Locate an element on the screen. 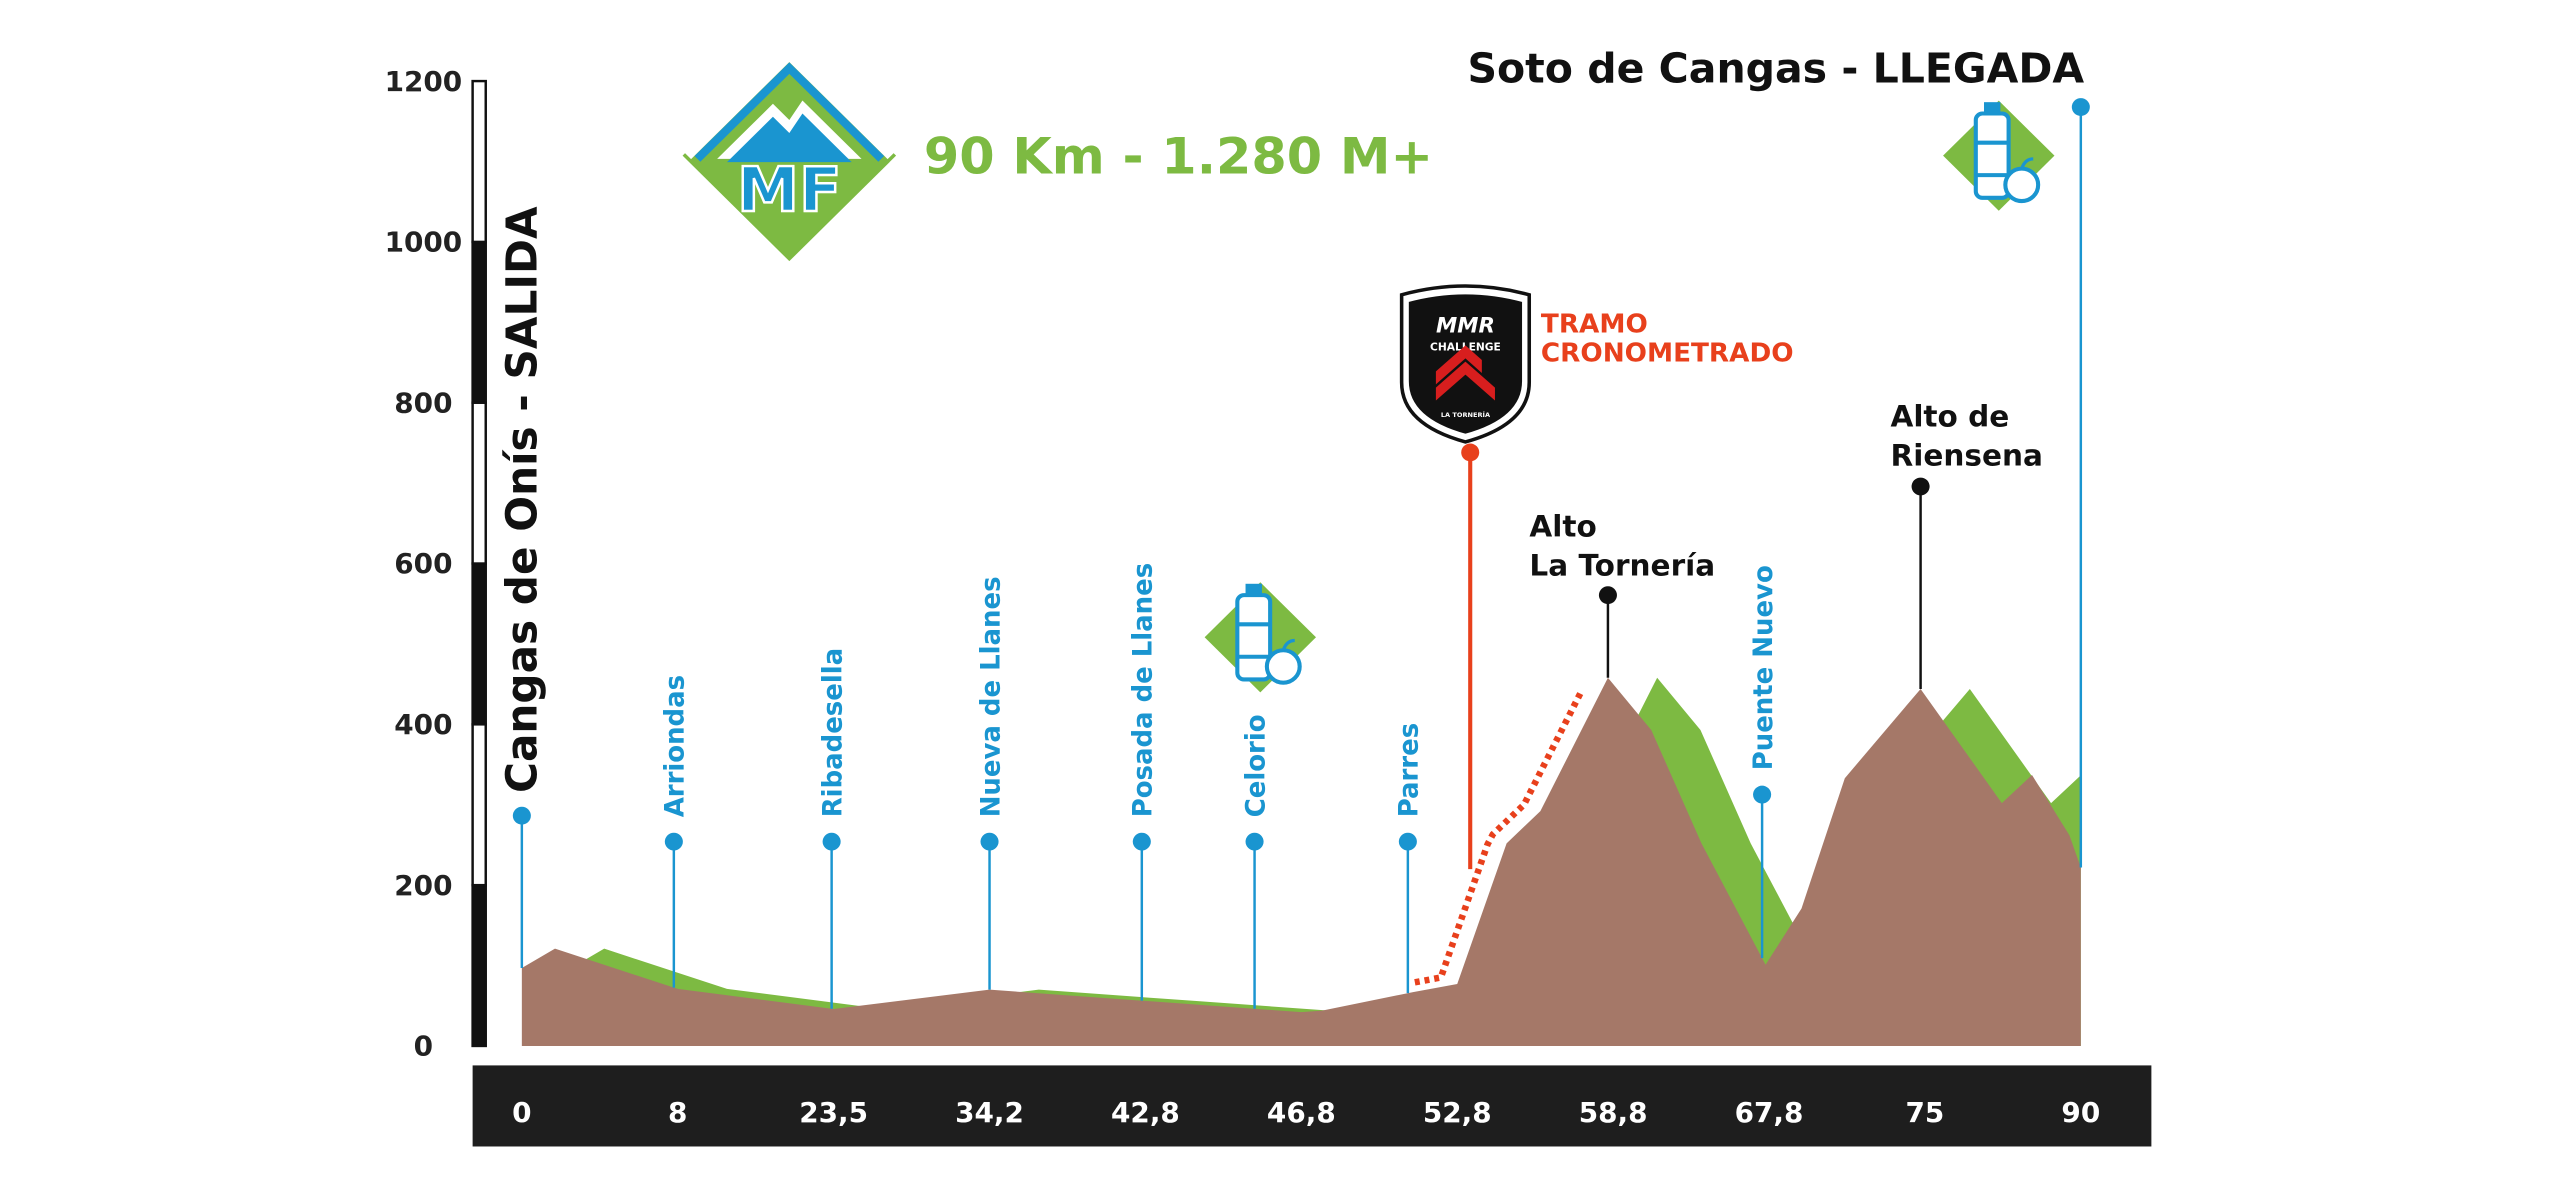 The image size is (2560, 1200). badge: MMR CHALLENGE LA TORNERÍA is located at coordinates (1465, 364).